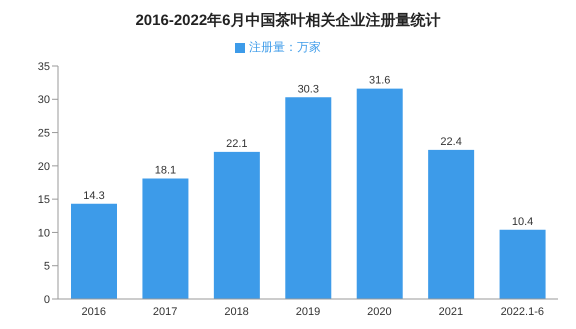 Image resolution: width=576 pixels, height=329 pixels. What do you see at coordinates (44, 200) in the screenshot?
I see `y-tick-label: 15` at bounding box center [44, 200].